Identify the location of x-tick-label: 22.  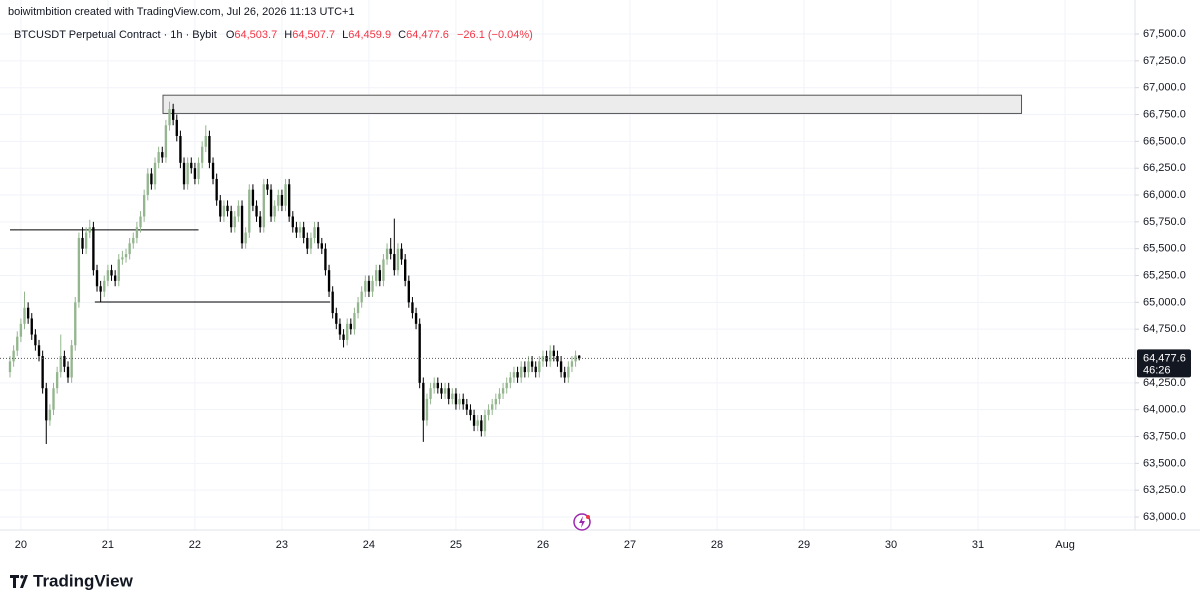
(195, 545).